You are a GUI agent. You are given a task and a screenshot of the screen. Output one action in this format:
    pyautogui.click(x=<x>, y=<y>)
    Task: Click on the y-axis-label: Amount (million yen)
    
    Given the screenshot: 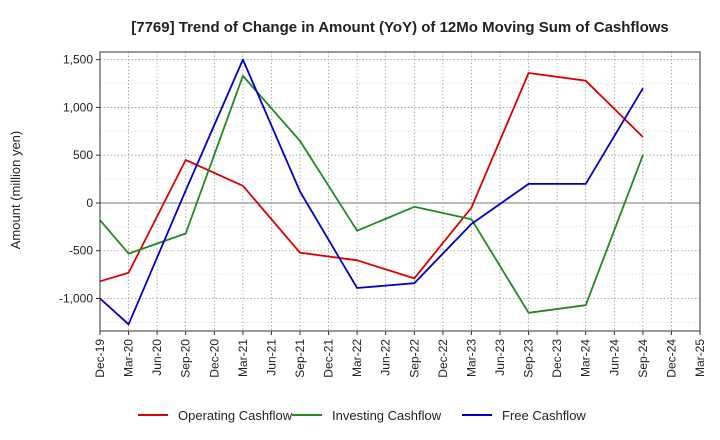 What is the action you would take?
    pyautogui.click(x=15, y=190)
    